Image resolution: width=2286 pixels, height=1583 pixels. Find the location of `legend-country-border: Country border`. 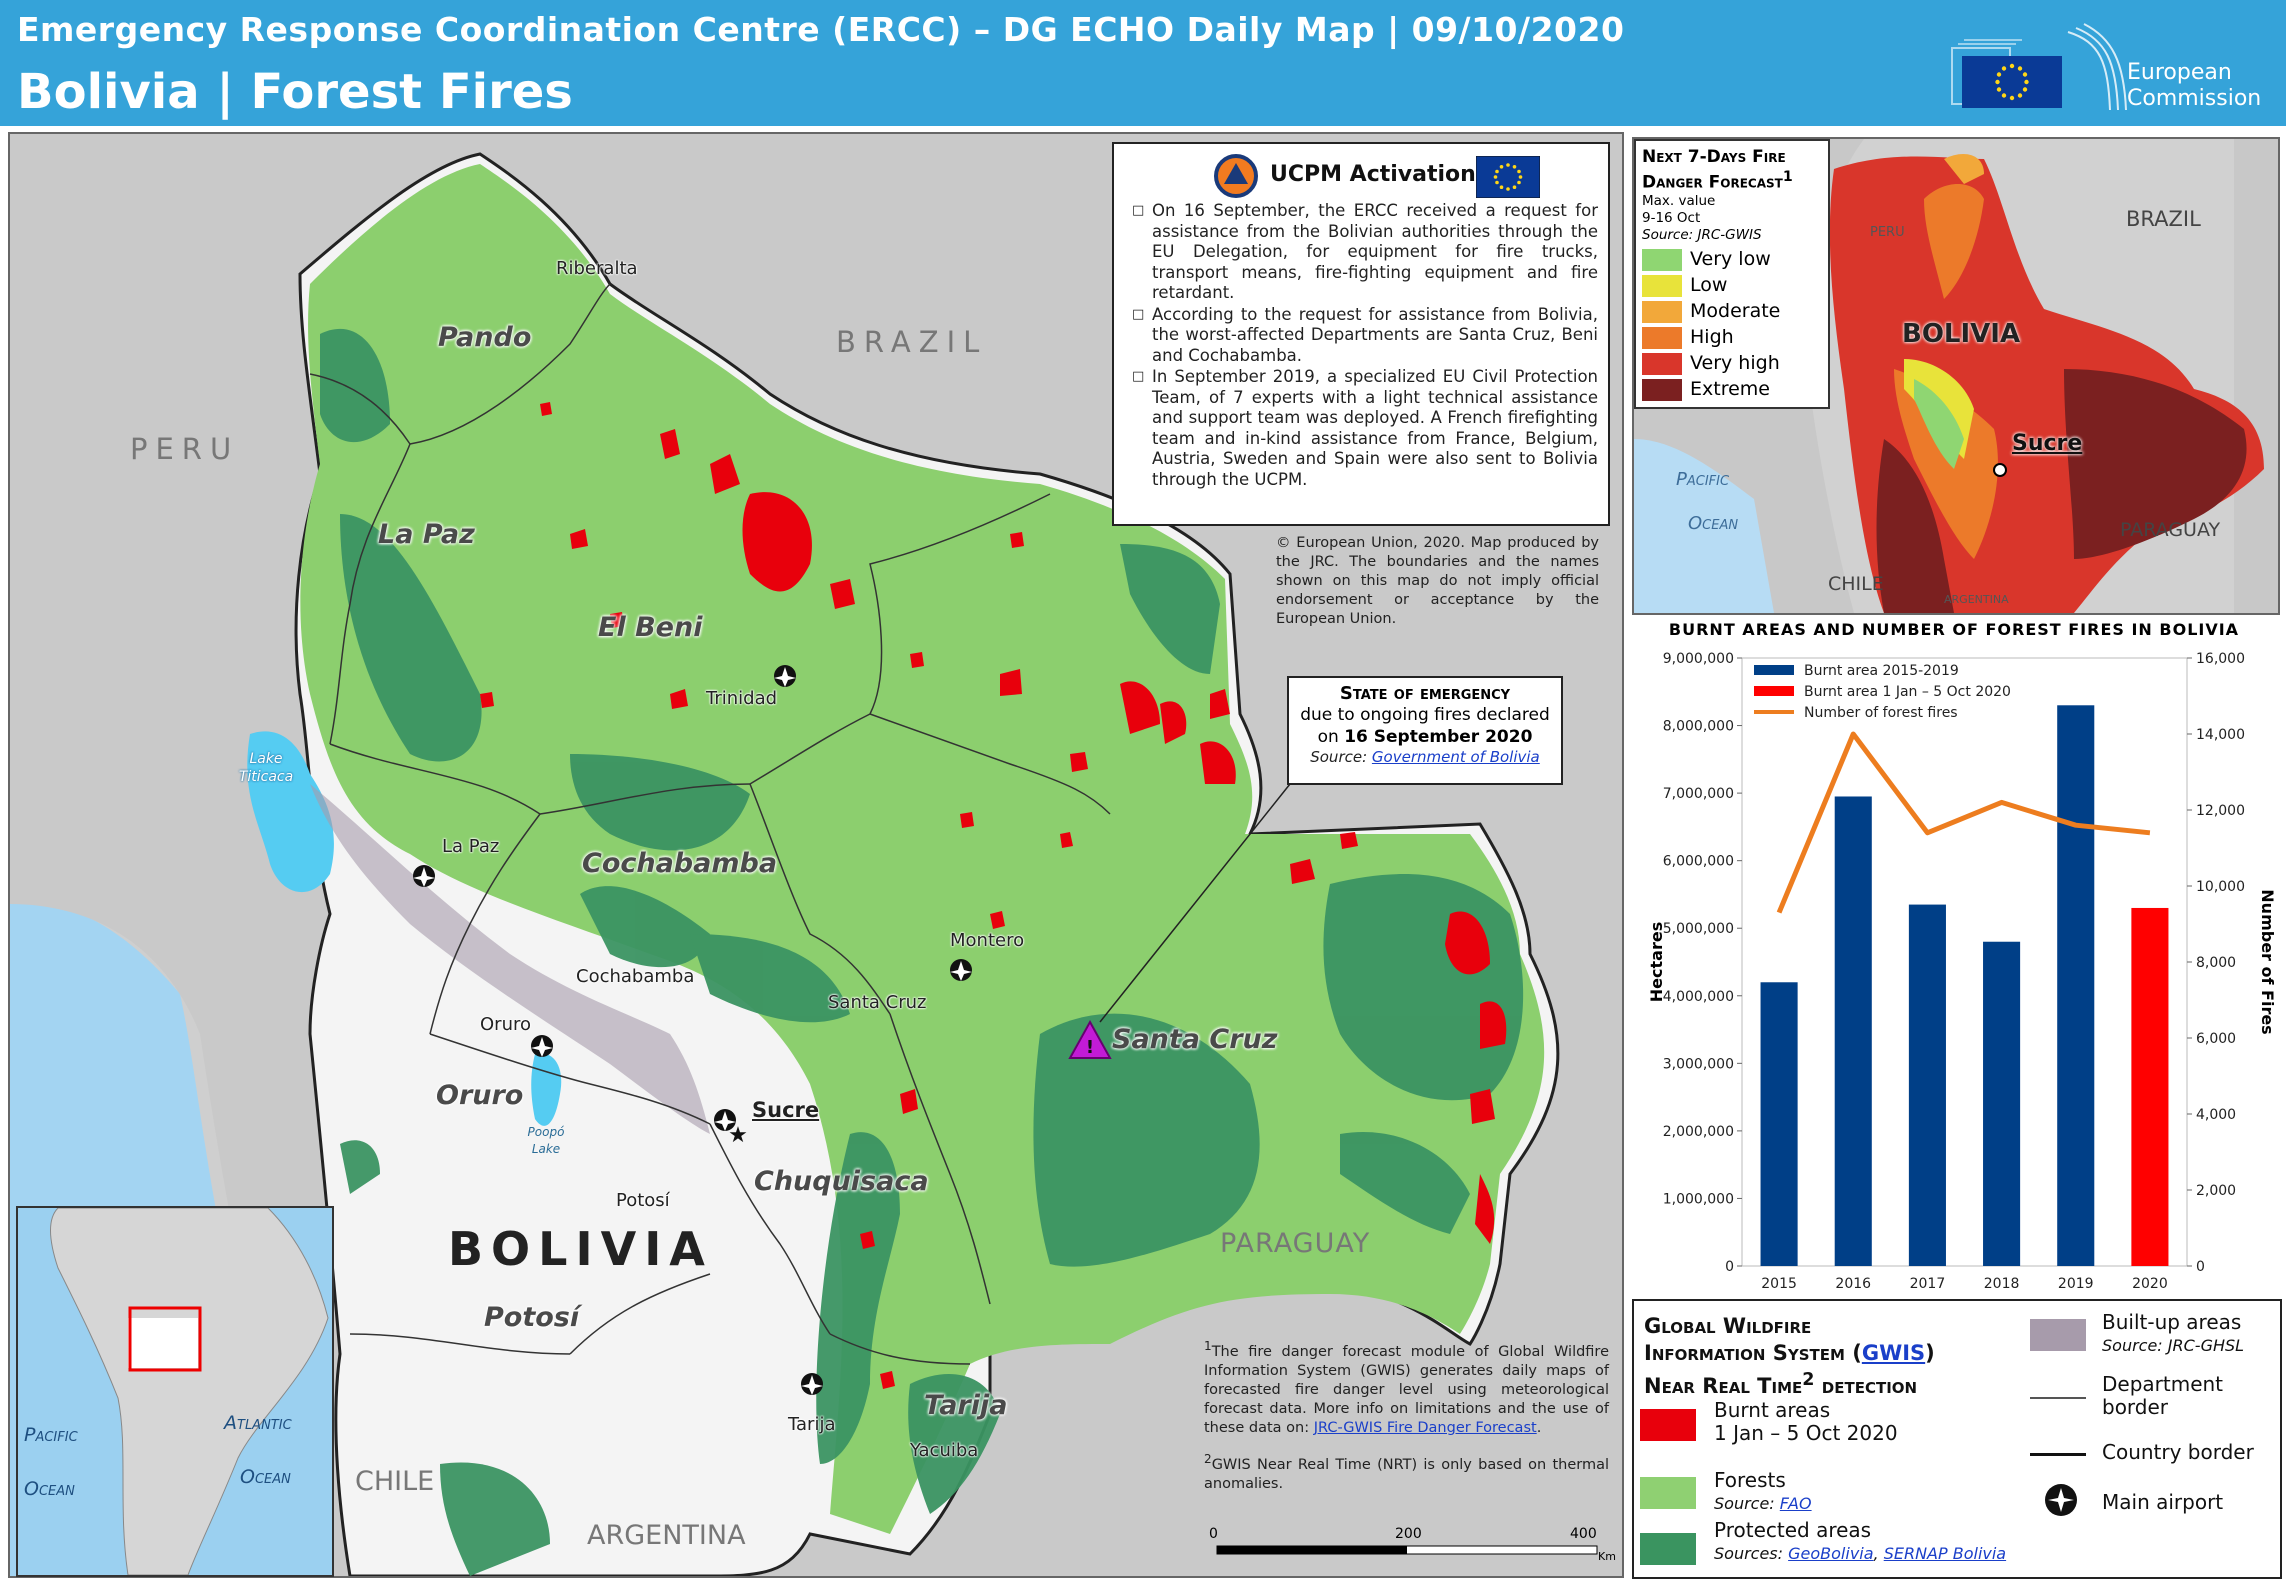

legend-country-border: Country border is located at coordinates (2178, 1452).